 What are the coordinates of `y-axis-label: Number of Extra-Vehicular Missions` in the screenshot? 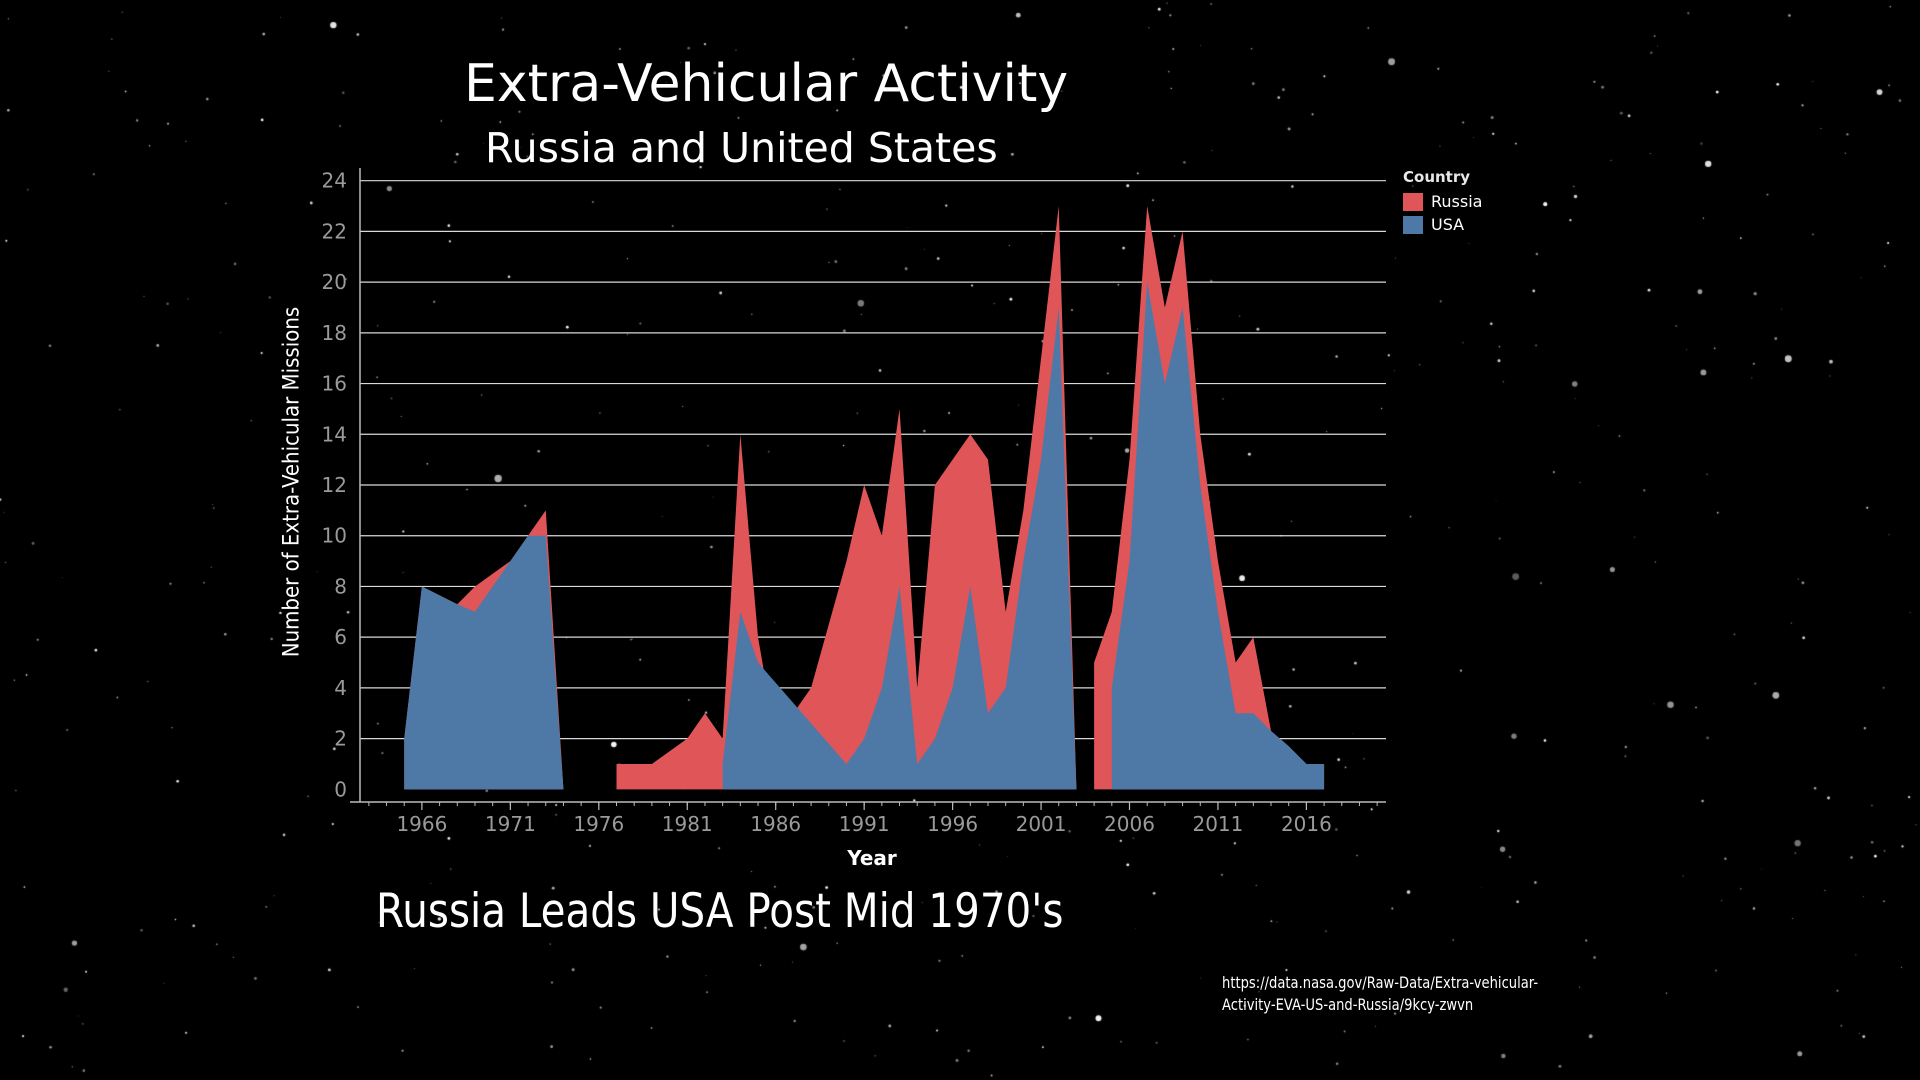 It's located at (292, 482).